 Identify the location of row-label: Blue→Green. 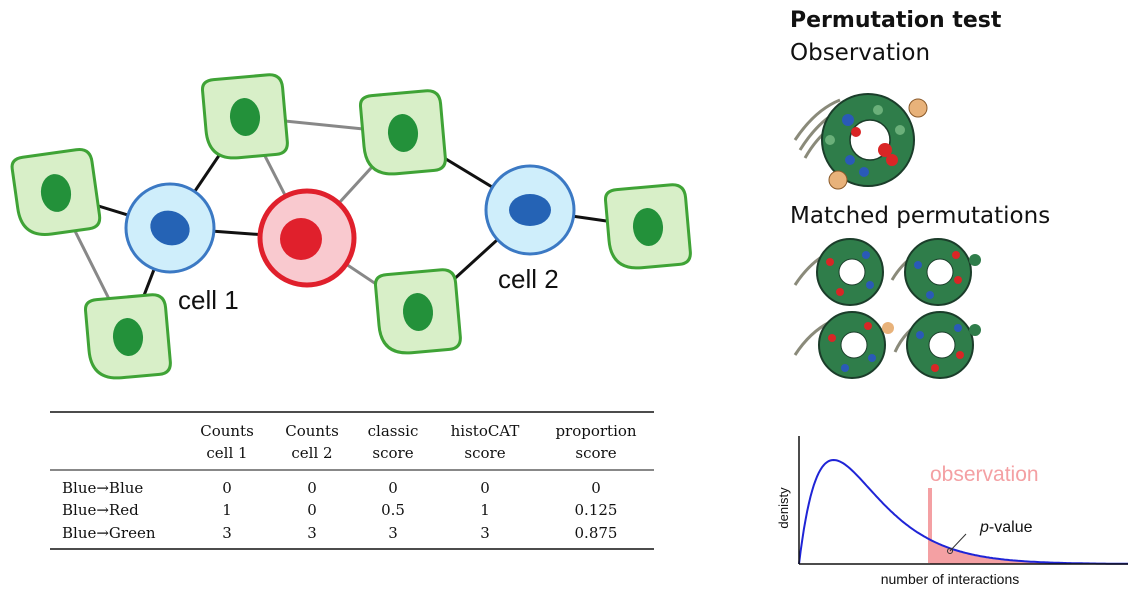
(109, 533).